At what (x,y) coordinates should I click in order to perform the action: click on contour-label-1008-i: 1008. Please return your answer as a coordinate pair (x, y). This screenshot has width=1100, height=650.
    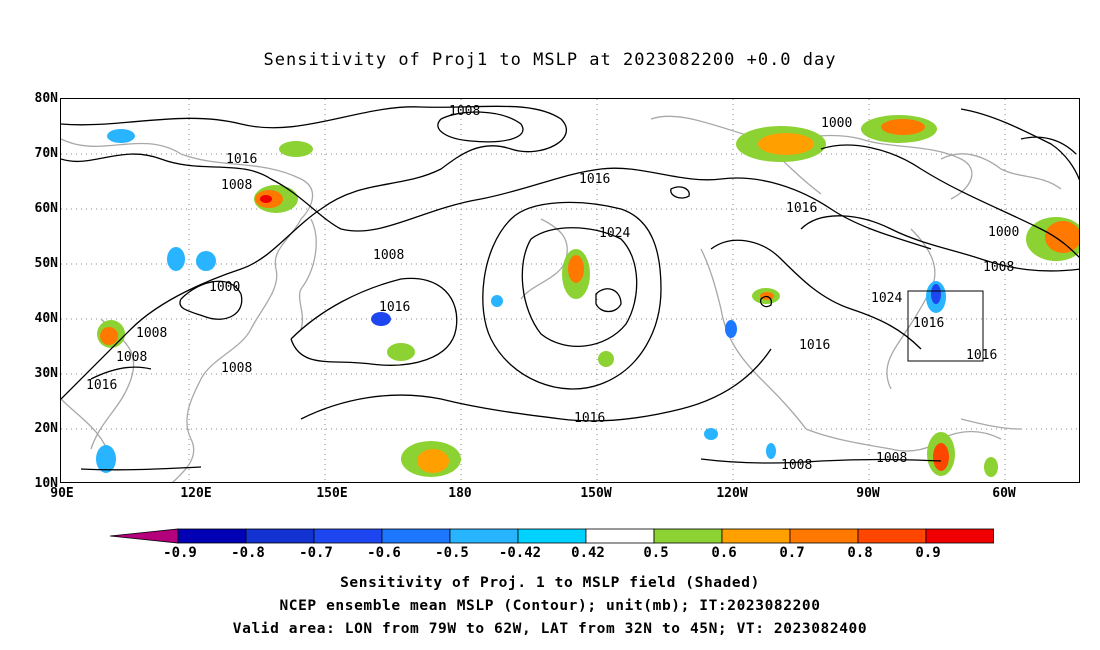
    Looking at the image, I should click on (891, 458).